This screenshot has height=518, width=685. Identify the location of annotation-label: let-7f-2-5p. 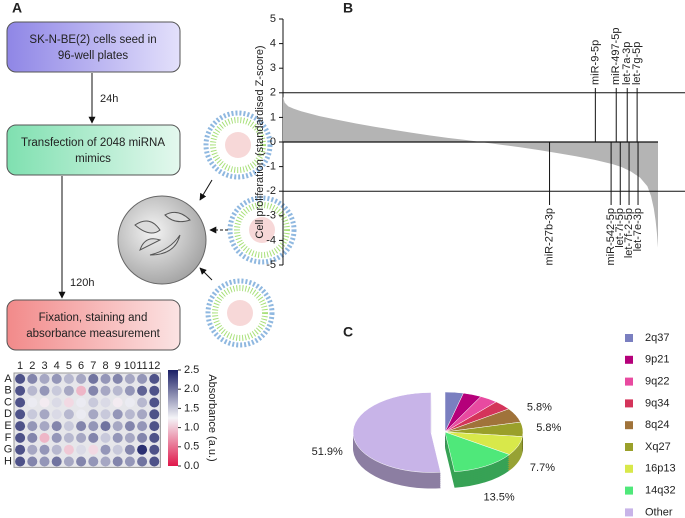
(629, 233).